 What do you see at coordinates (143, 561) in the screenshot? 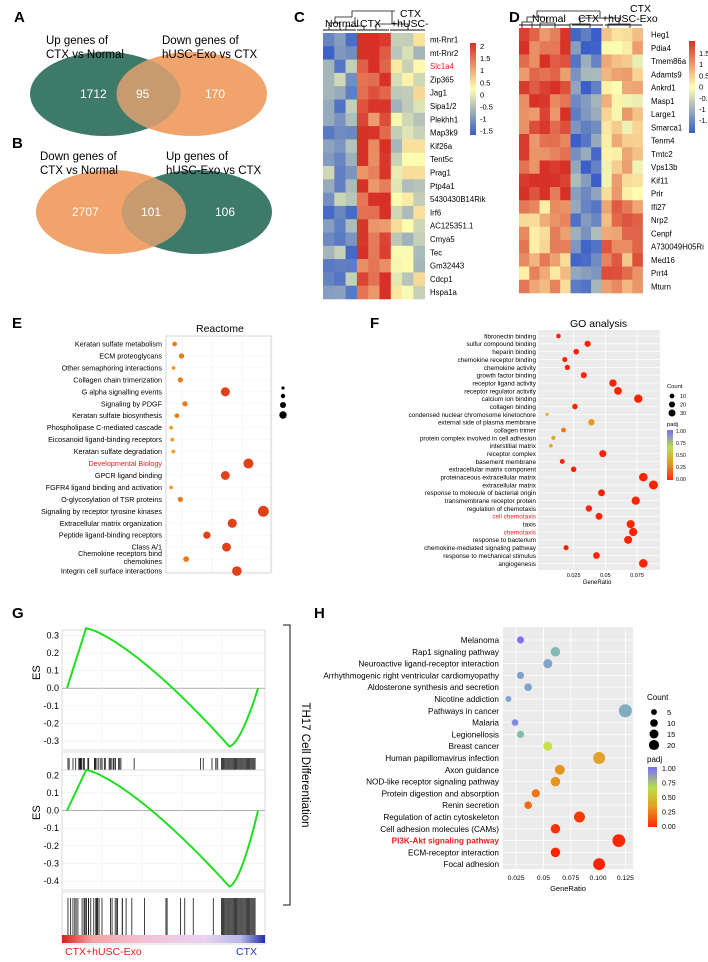
I see `reactome-term-label: chemokines` at bounding box center [143, 561].